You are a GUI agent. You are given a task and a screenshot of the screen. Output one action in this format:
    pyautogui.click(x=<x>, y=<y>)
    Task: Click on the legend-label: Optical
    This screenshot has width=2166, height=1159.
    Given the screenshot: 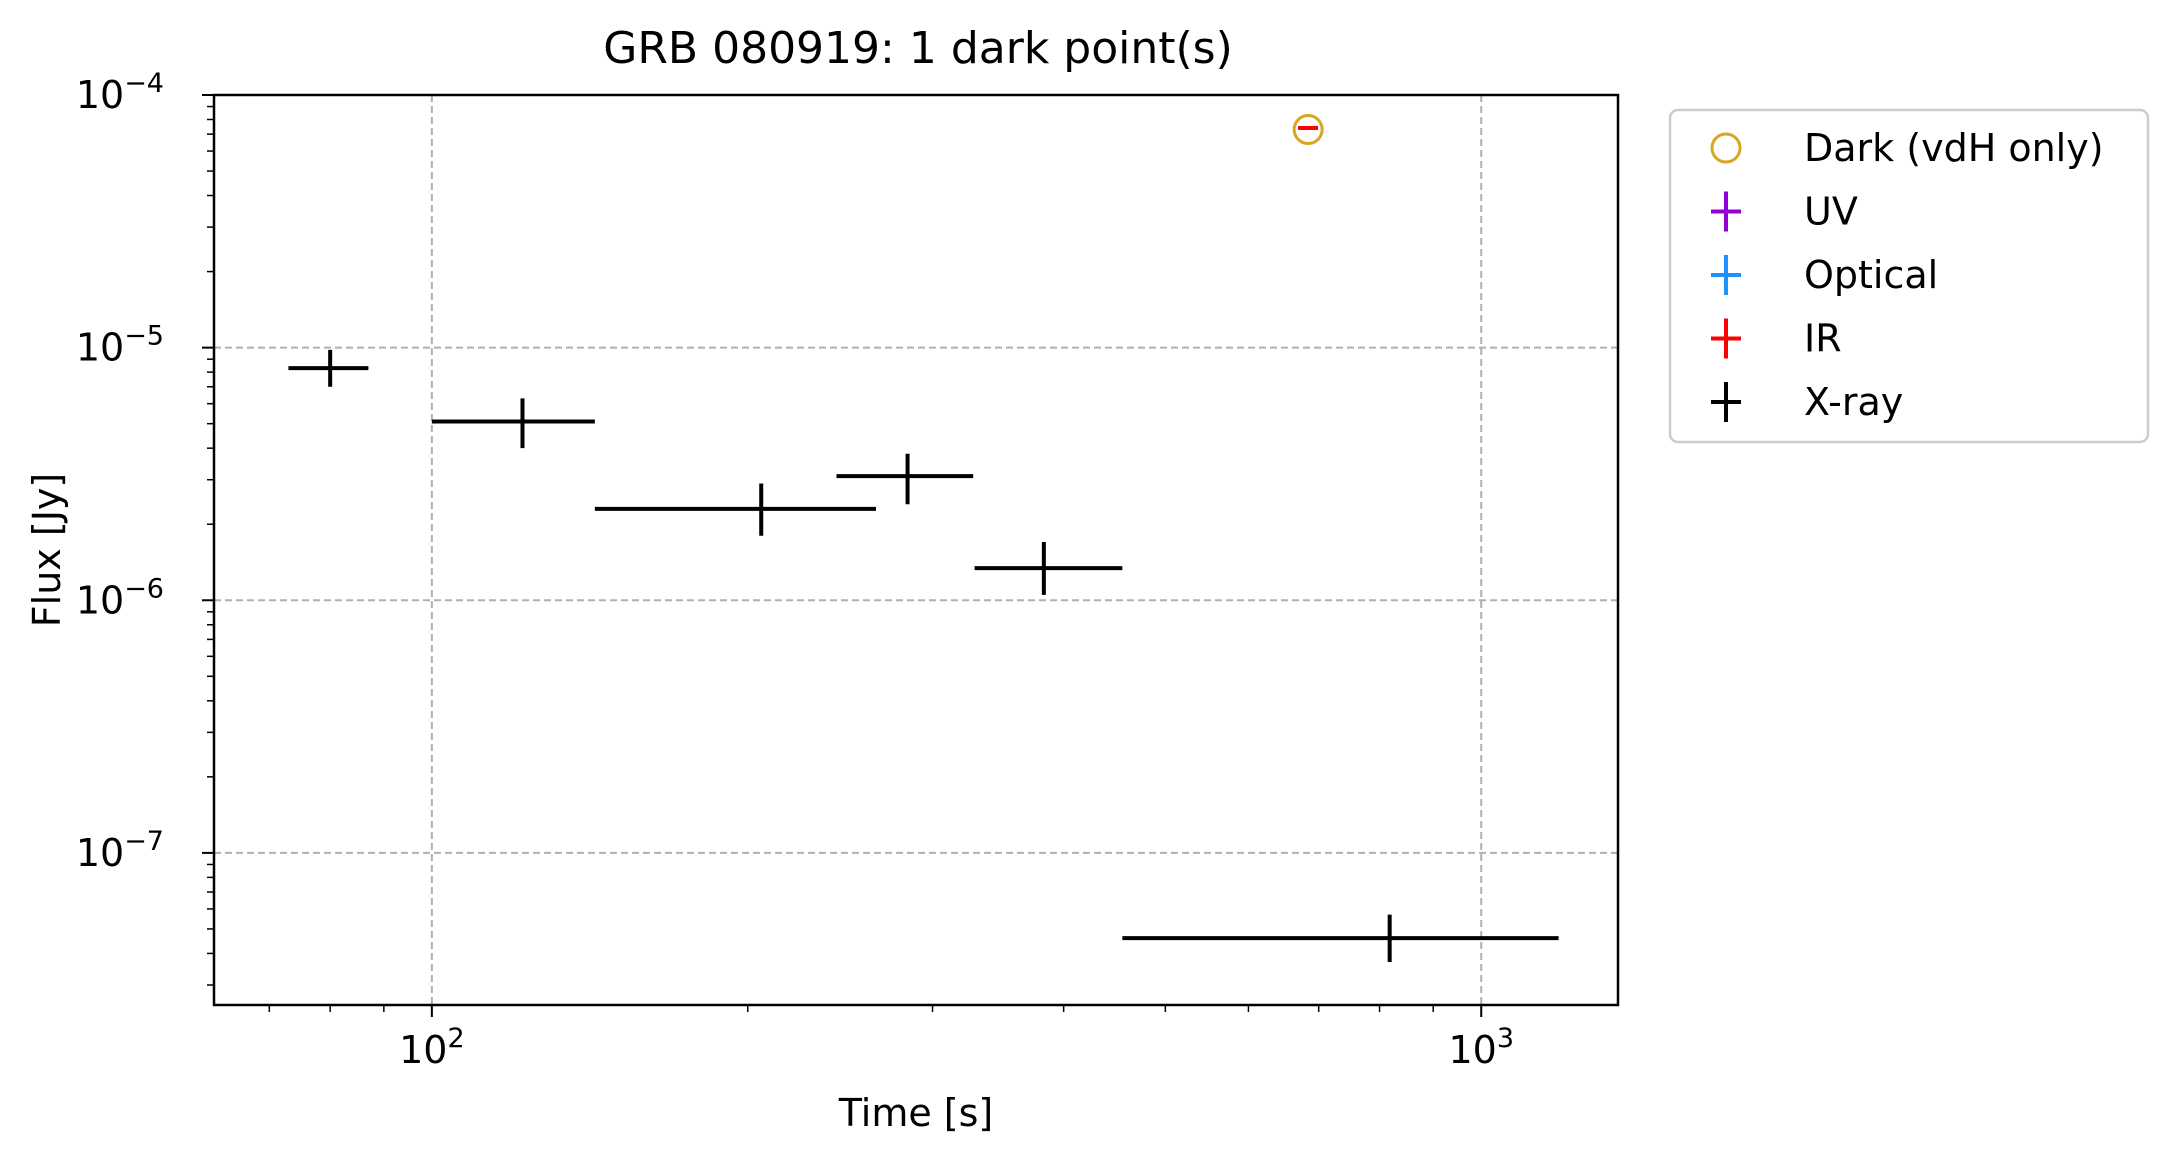 What is the action you would take?
    pyautogui.click(x=1871, y=275)
    